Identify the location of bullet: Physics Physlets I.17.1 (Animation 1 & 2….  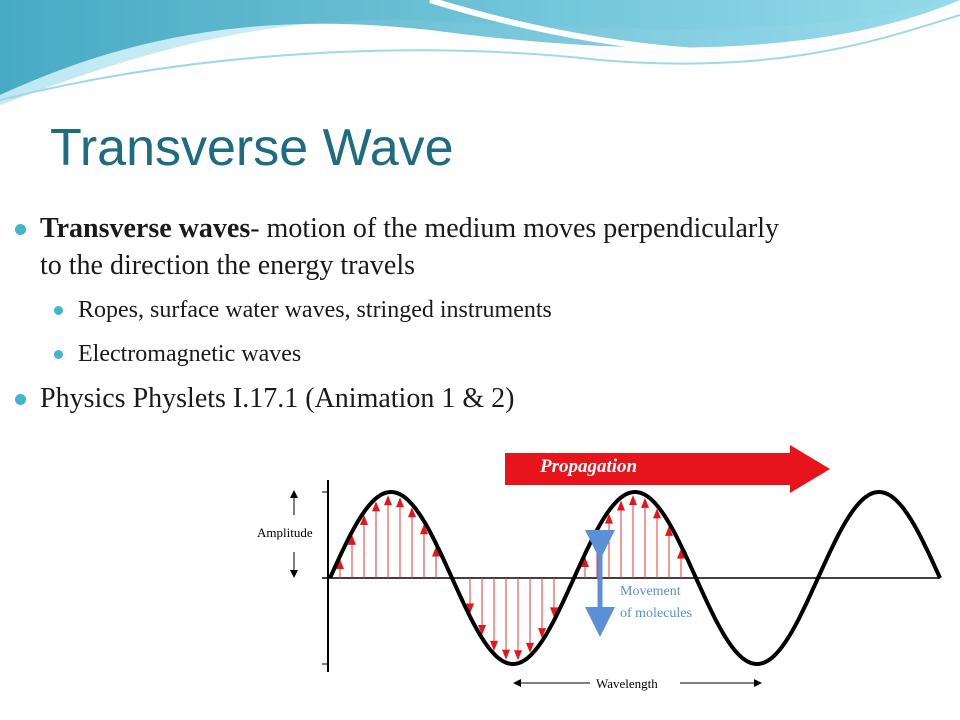
(409, 398).